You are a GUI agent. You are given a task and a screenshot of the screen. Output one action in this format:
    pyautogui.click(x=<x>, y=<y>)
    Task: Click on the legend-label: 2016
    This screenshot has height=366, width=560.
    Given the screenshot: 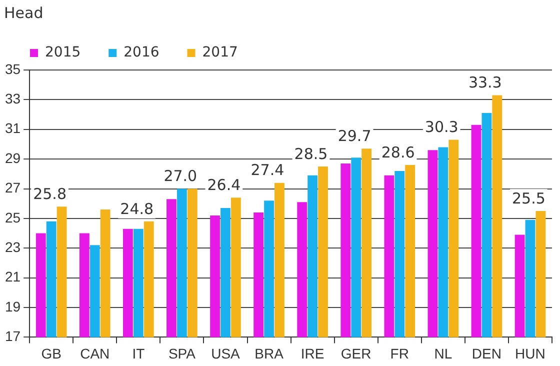 What is the action you would take?
    pyautogui.click(x=142, y=52)
    